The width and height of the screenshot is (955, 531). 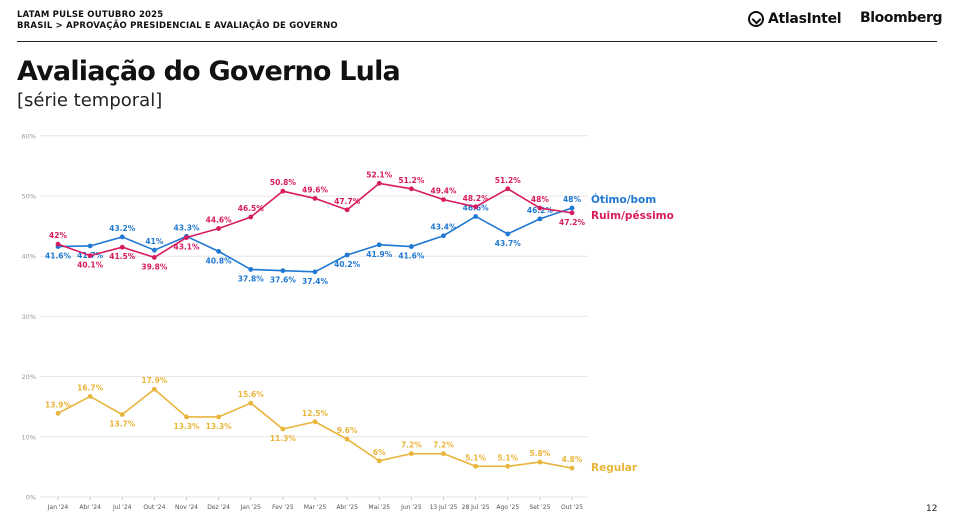 What do you see at coordinates (154, 266) in the screenshot?
I see `data-label-ruim-pessimo: 39.8%` at bounding box center [154, 266].